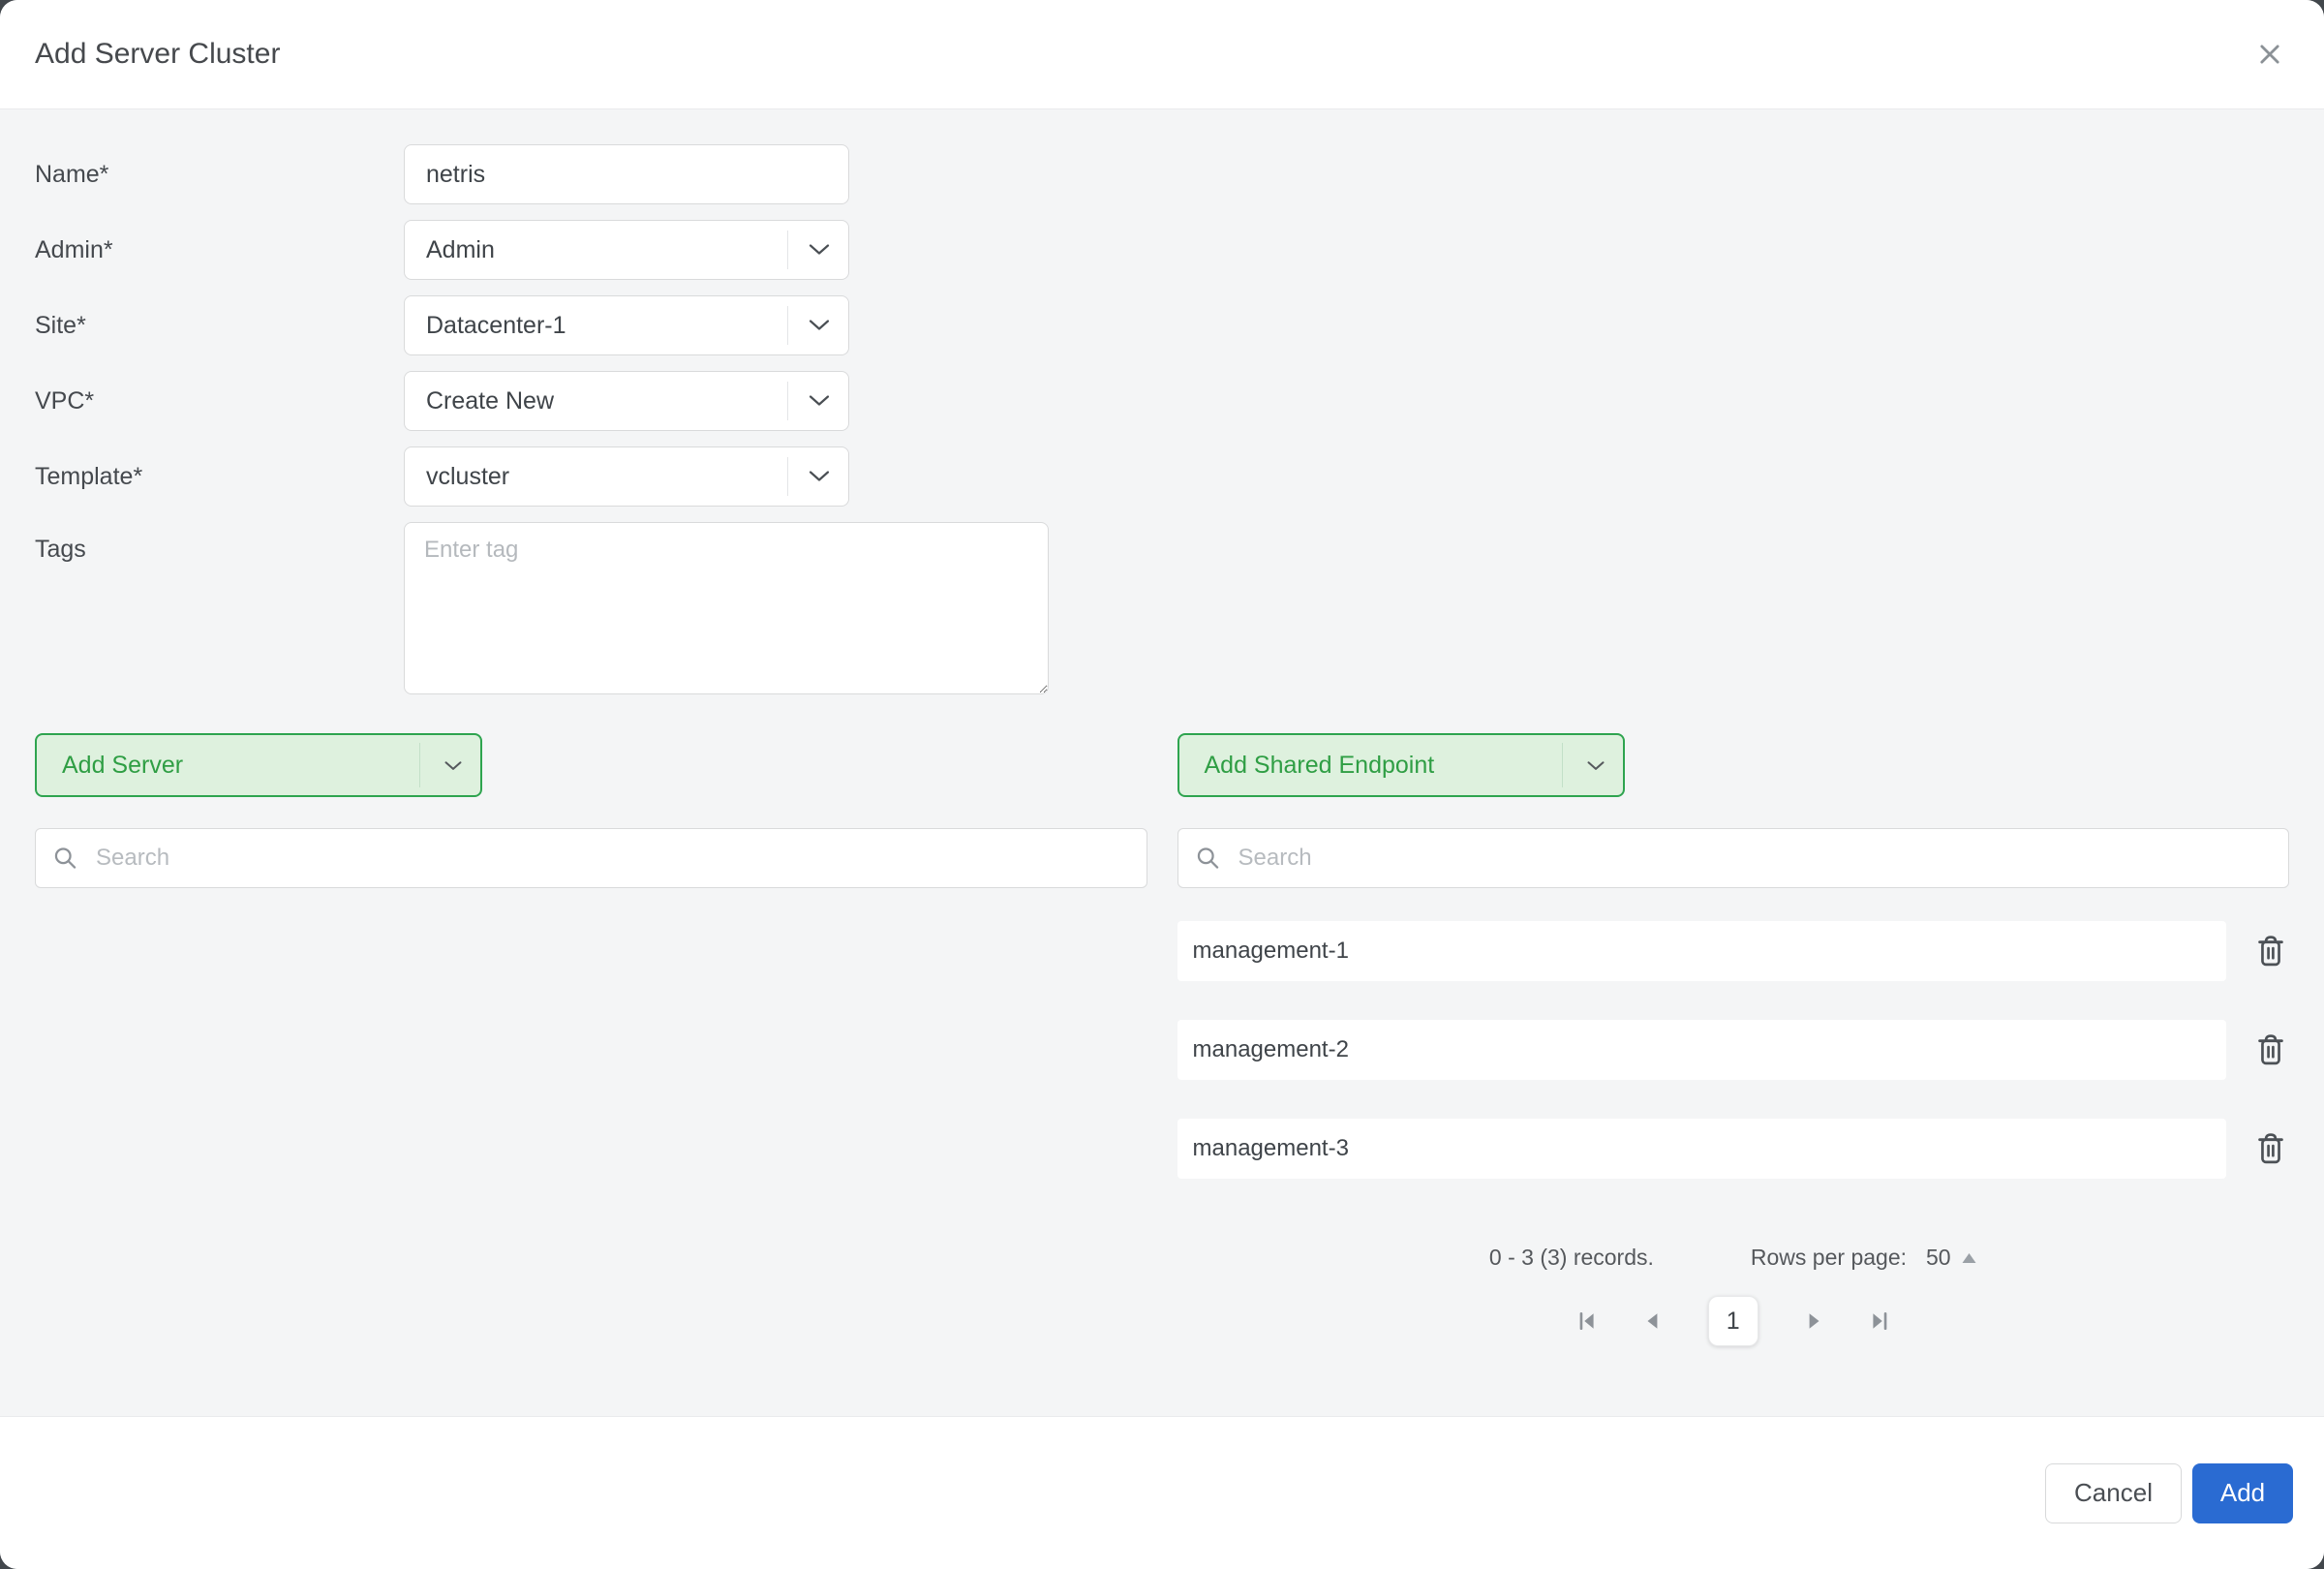  Describe the element at coordinates (1571, 1257) in the screenshot. I see `records-count: 0 - 3 (3) records.` at that location.